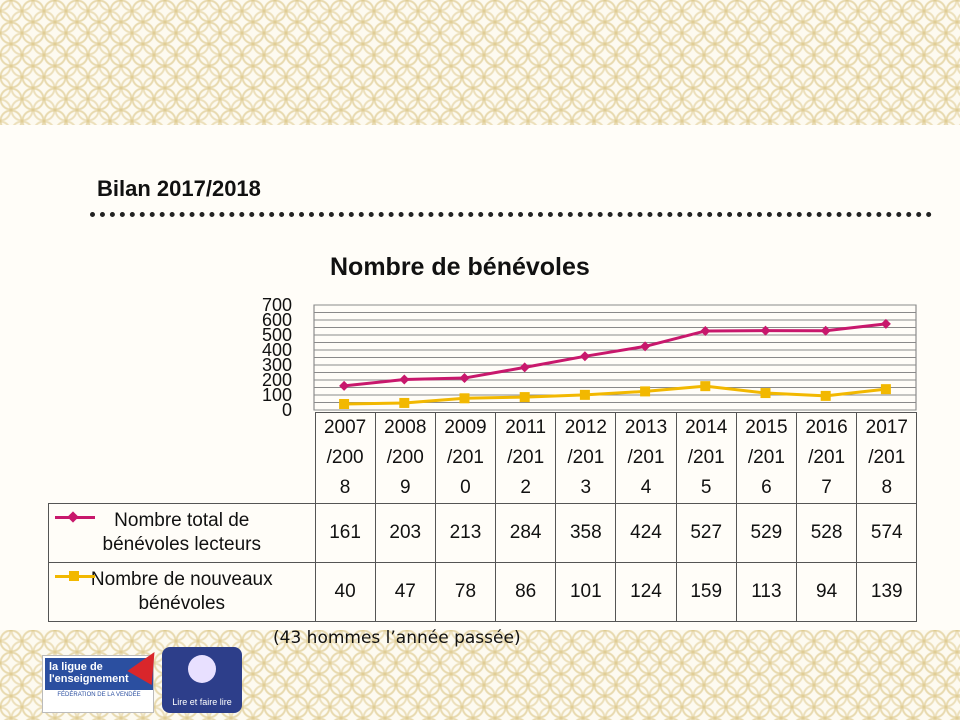 This screenshot has width=960, height=720. Describe the element at coordinates (76, 667) in the screenshot. I see `ligue-logo-line1: la ligue de` at that location.